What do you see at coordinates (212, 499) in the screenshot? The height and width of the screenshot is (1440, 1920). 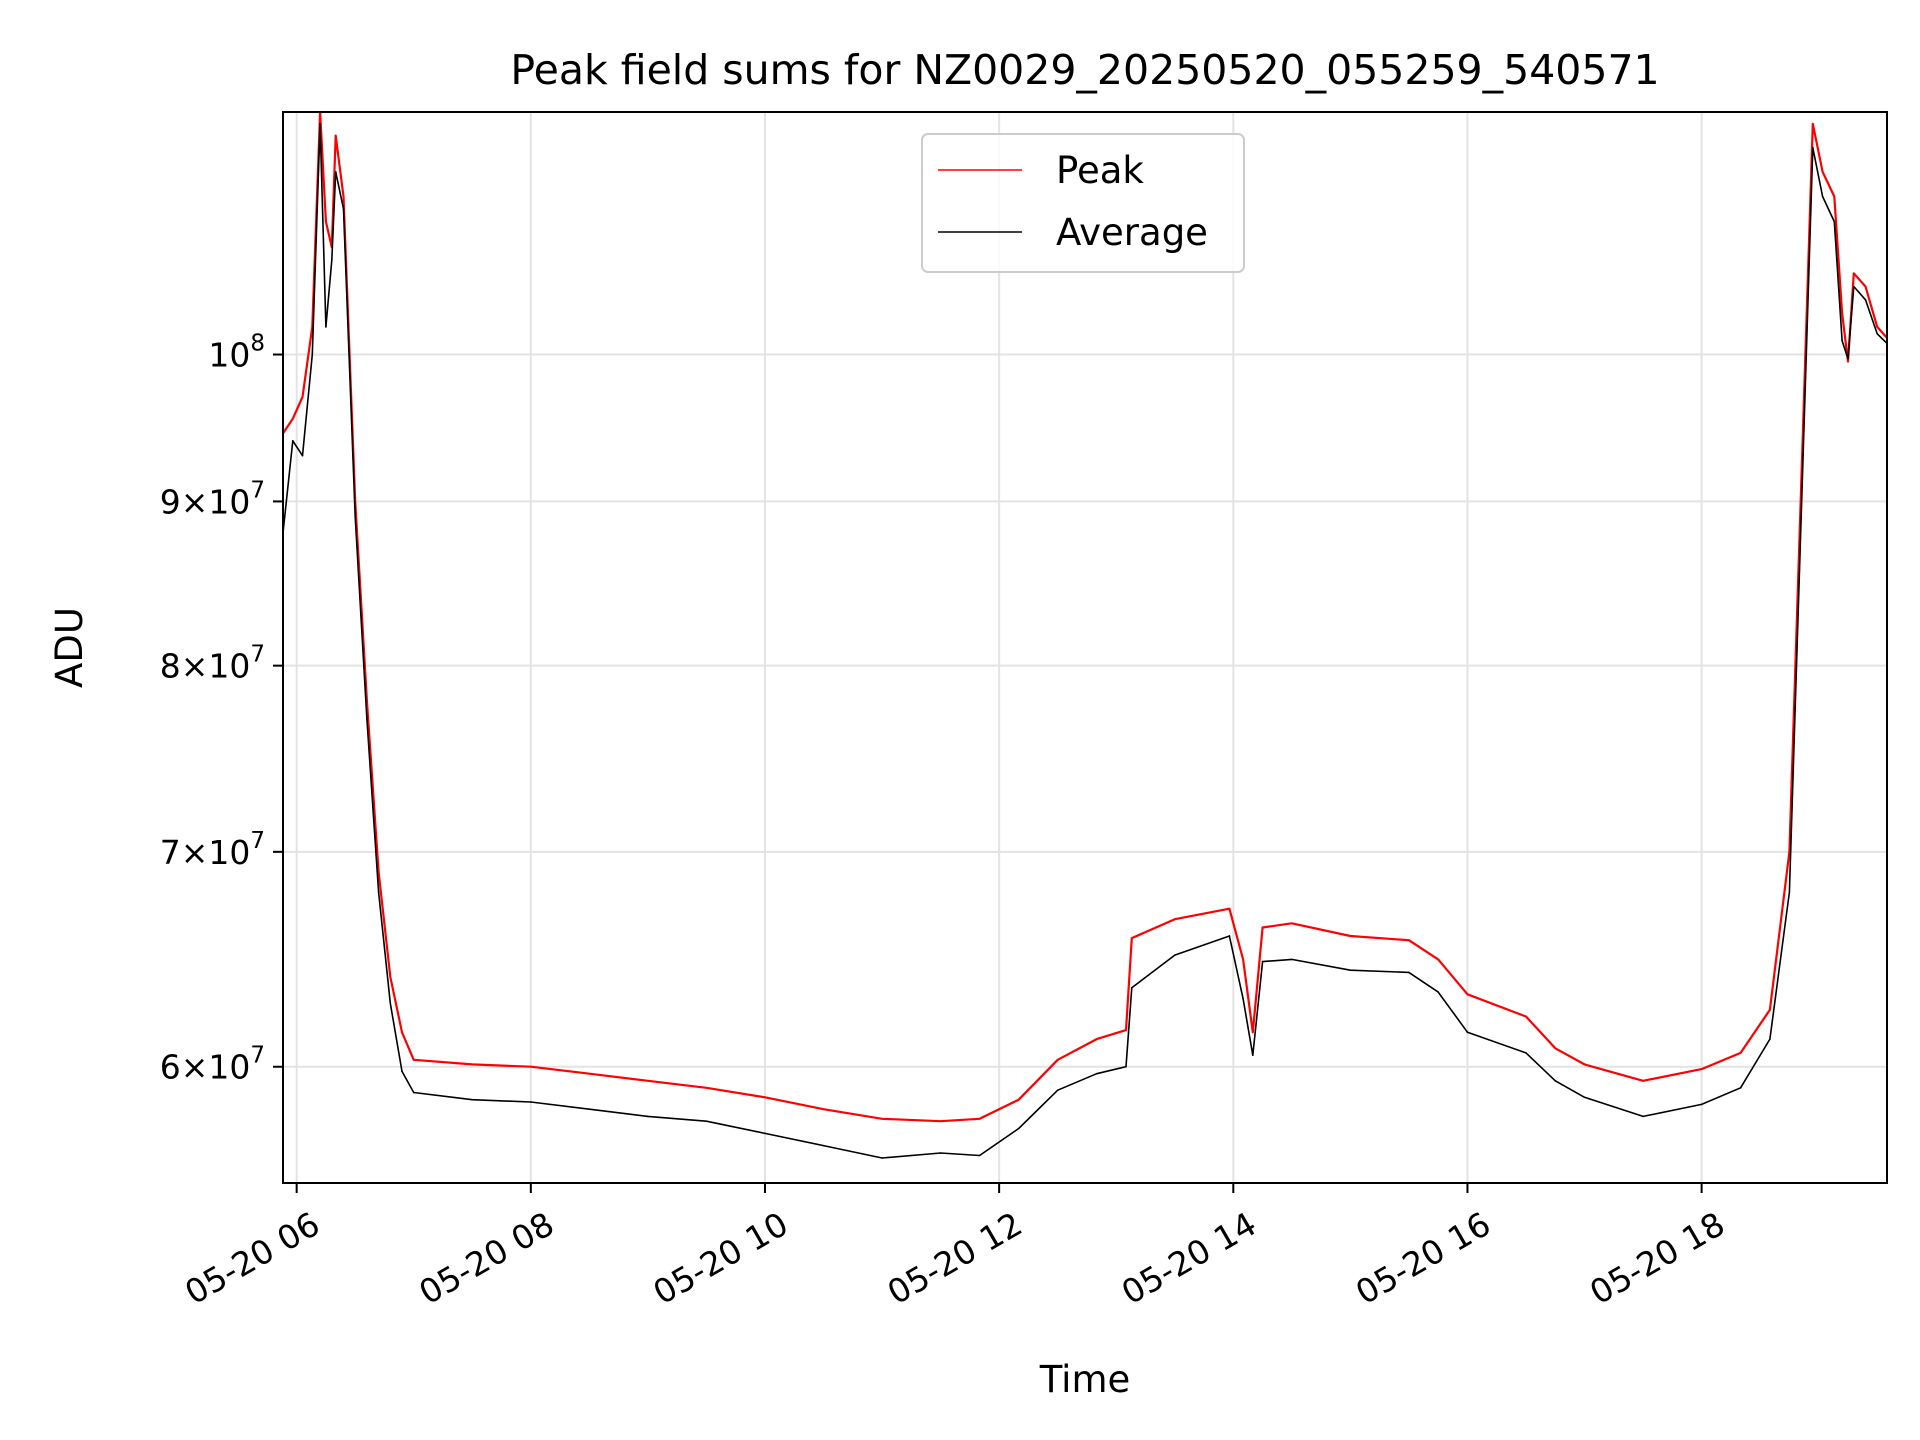 I see `y-tick-label: 9×107` at bounding box center [212, 499].